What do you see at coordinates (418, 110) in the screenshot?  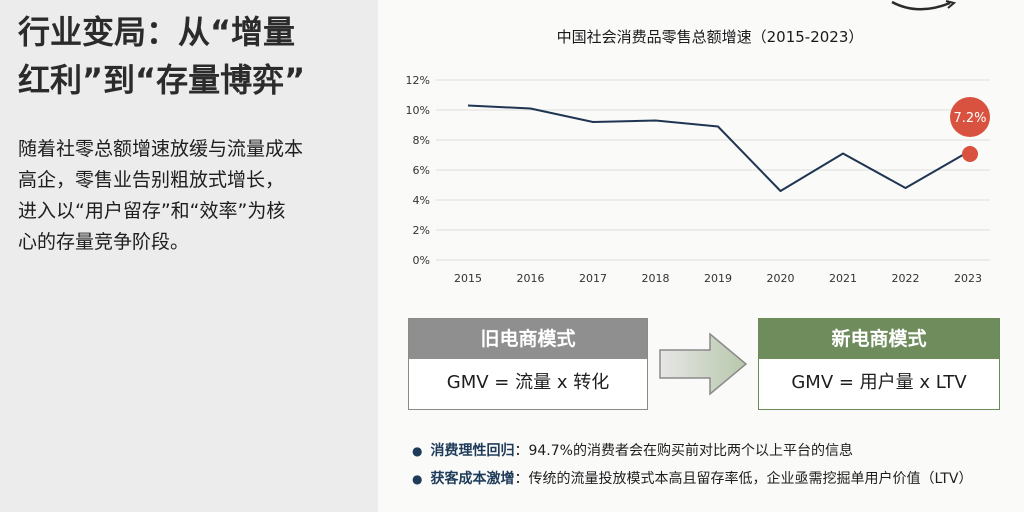 I see `y-tick-label: 10%` at bounding box center [418, 110].